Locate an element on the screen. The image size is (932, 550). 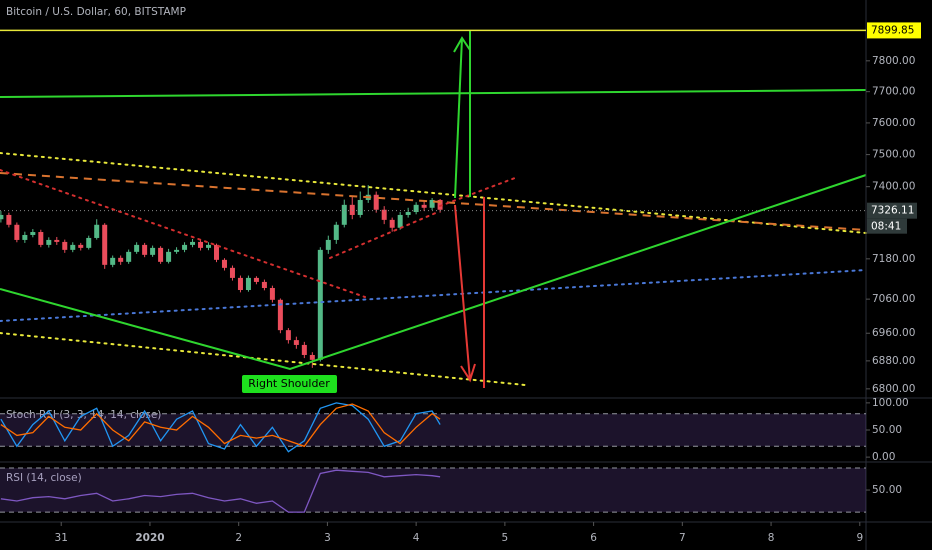
indicator-title: RSI (14, close) is located at coordinates (44, 478).